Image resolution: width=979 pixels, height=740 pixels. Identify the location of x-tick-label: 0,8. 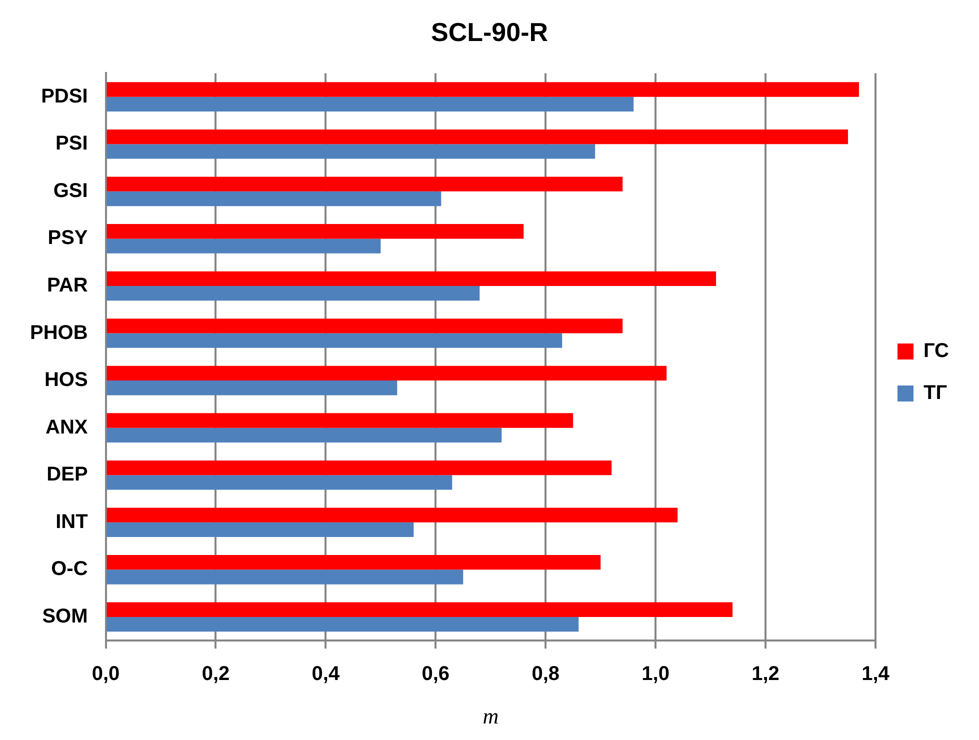
(546, 674).